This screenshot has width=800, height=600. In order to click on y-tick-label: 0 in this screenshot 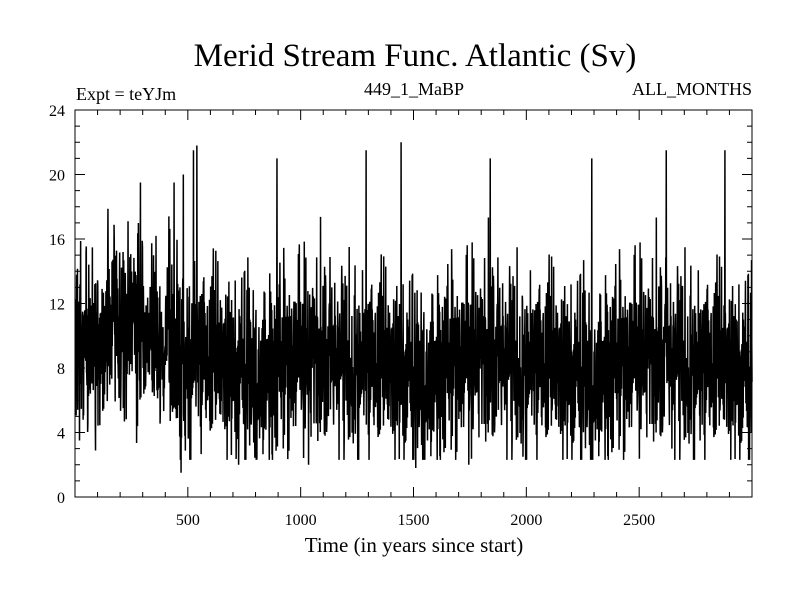, I will do `click(61, 498)`.